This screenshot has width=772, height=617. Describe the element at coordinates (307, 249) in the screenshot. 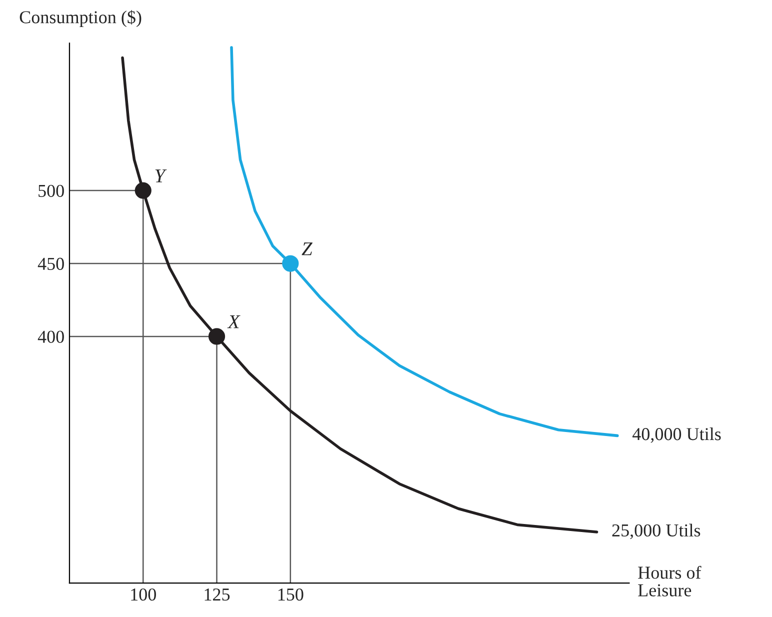

I see `annotation: Z` at that location.